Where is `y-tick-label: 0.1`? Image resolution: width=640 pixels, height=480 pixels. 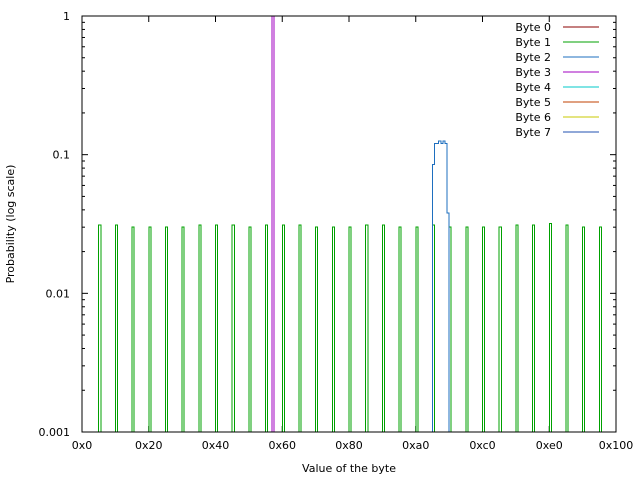 y-tick-label: 0.1 is located at coordinates (62, 155).